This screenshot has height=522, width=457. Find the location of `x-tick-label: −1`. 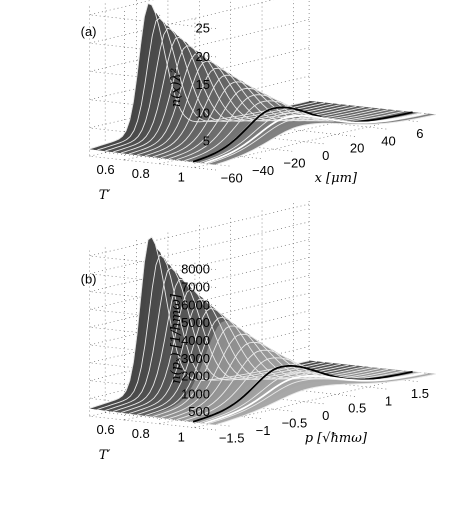

x-tick-label: −1 is located at coordinates (263, 430).